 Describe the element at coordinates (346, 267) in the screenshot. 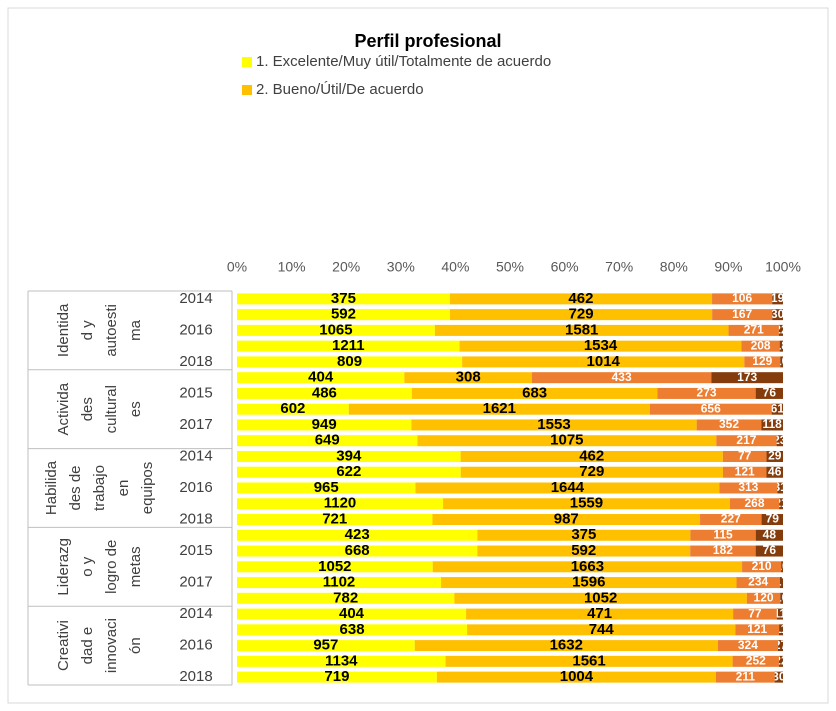

I see `x-tick-label: 20%` at that location.